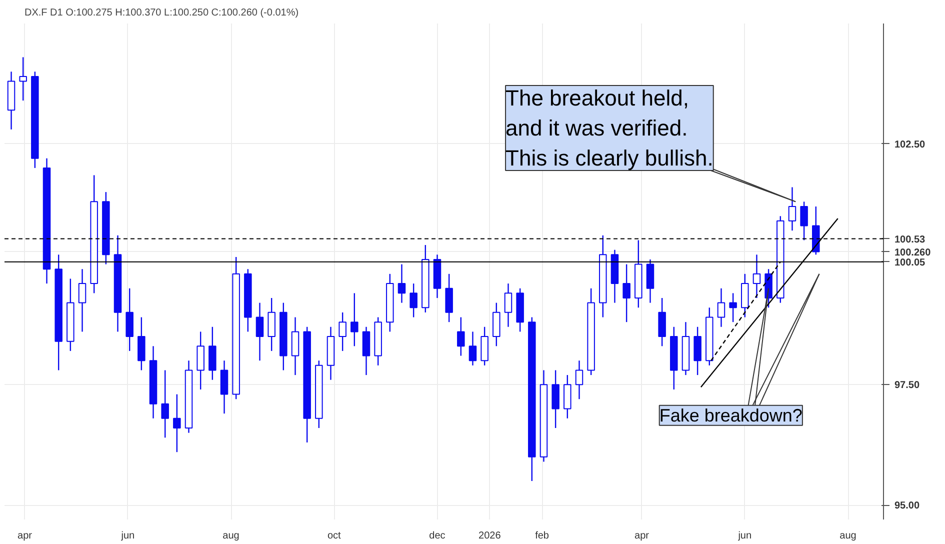 The height and width of the screenshot is (544, 945). What do you see at coordinates (907, 386) in the screenshot?
I see `y-tick-label: 97.50` at bounding box center [907, 386].